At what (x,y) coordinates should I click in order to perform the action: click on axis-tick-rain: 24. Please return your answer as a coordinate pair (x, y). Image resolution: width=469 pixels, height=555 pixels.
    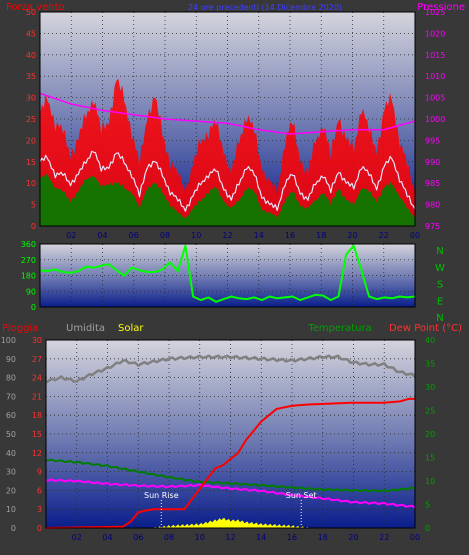
    Looking at the image, I should click on (37, 378).